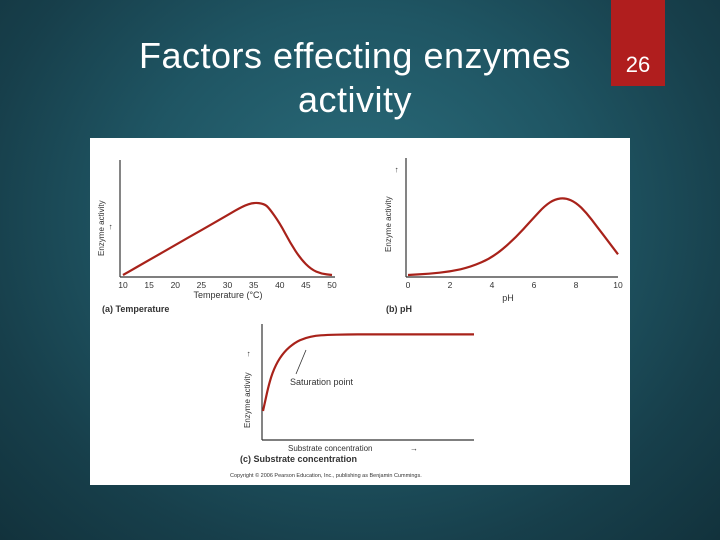  Describe the element at coordinates (399, 309) in the screenshot. I see `panel-label: (b) pH` at that location.